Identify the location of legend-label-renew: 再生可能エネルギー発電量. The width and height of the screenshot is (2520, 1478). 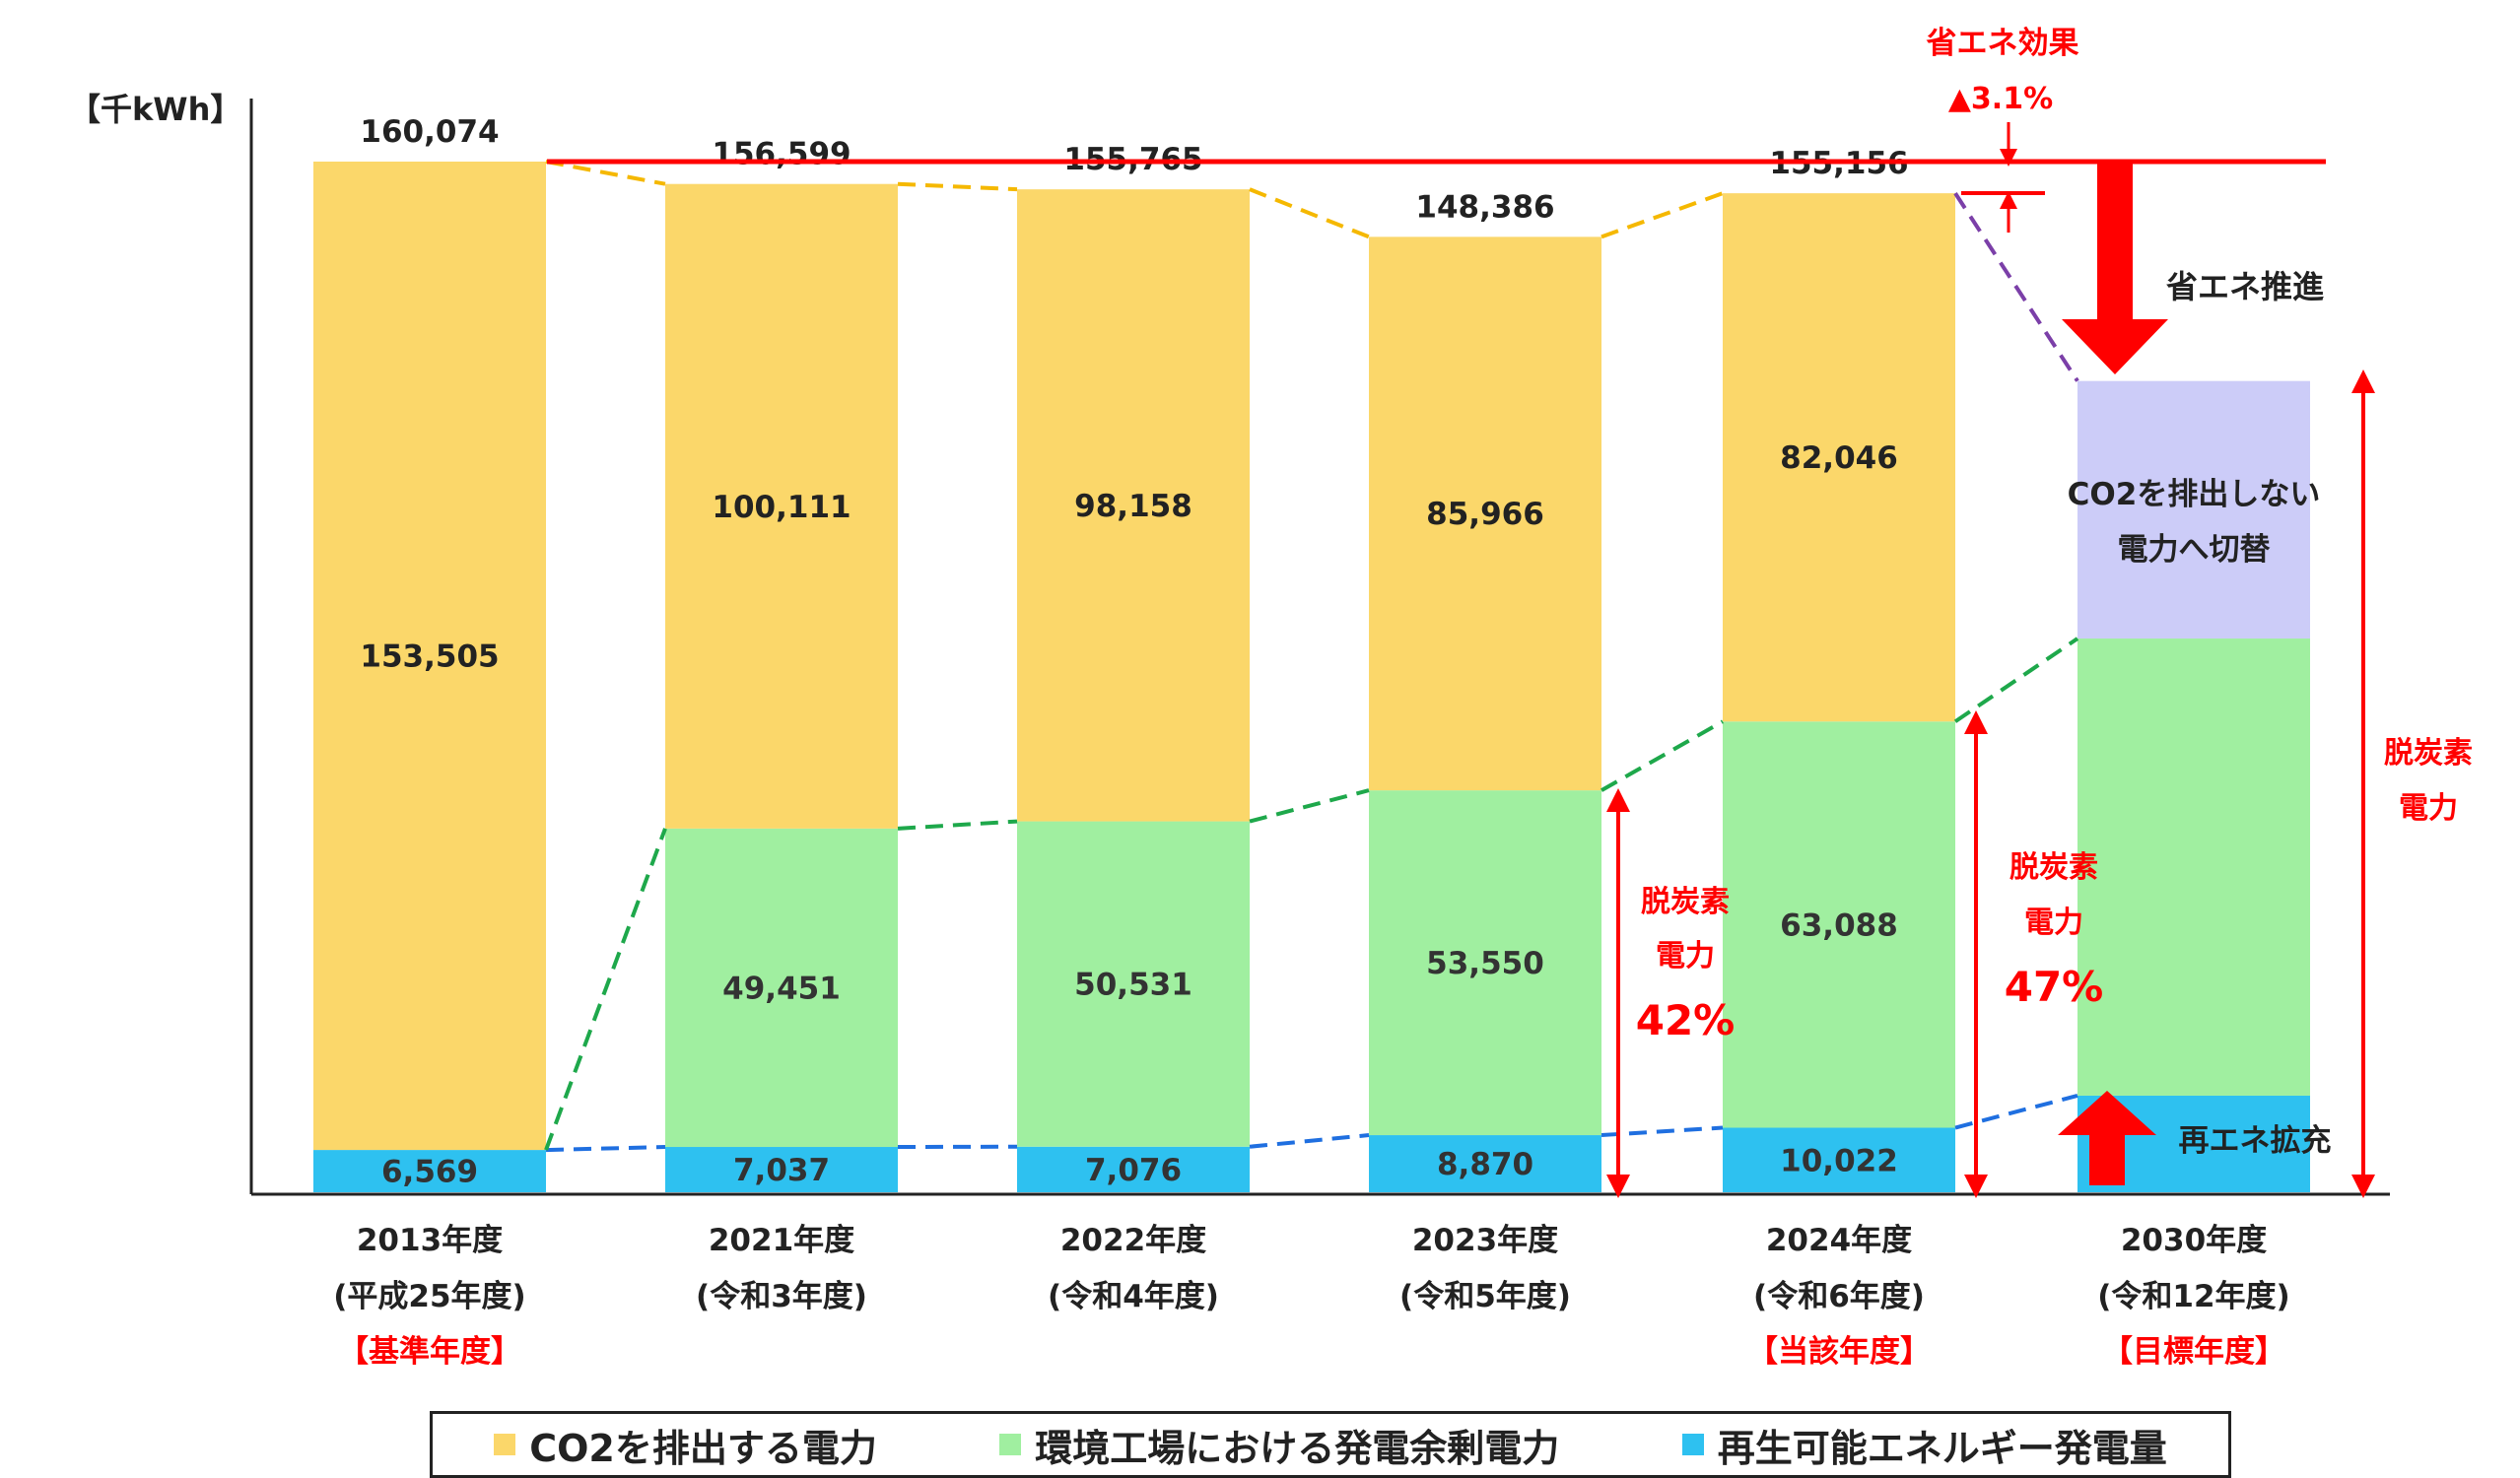
(1942, 1445).